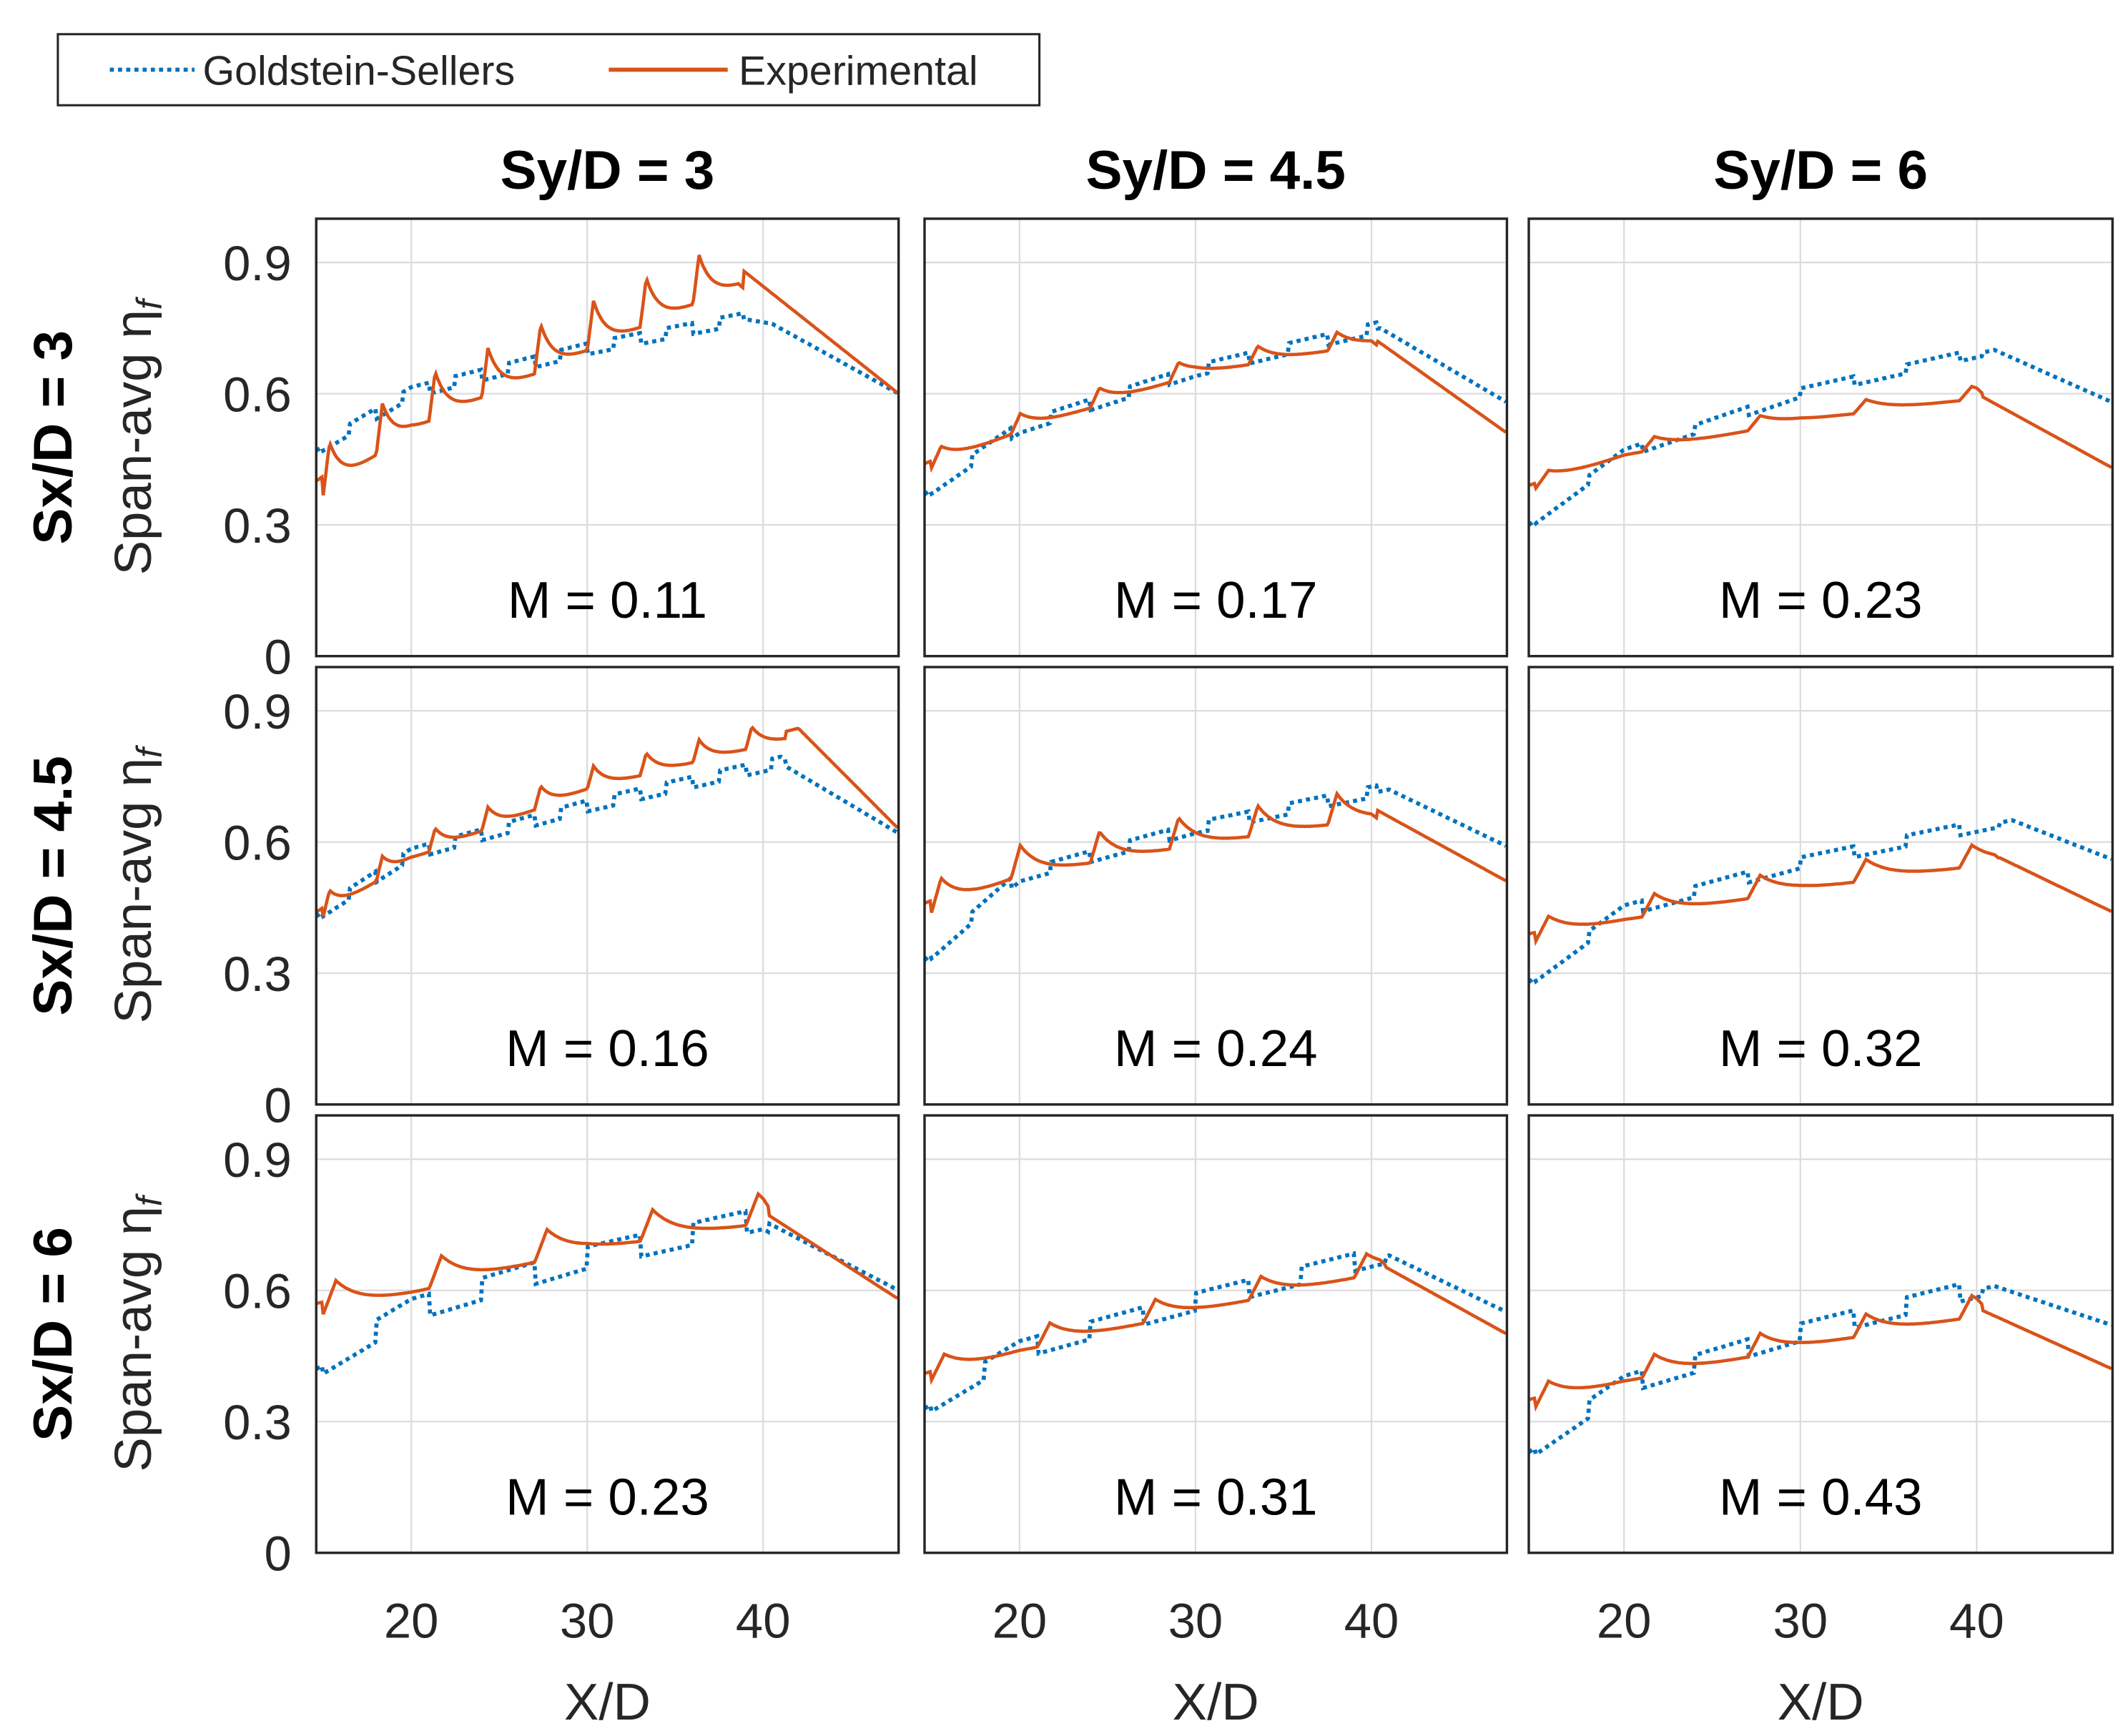 The width and height of the screenshot is (2128, 1736). I want to click on legend-box, so click(548, 70).